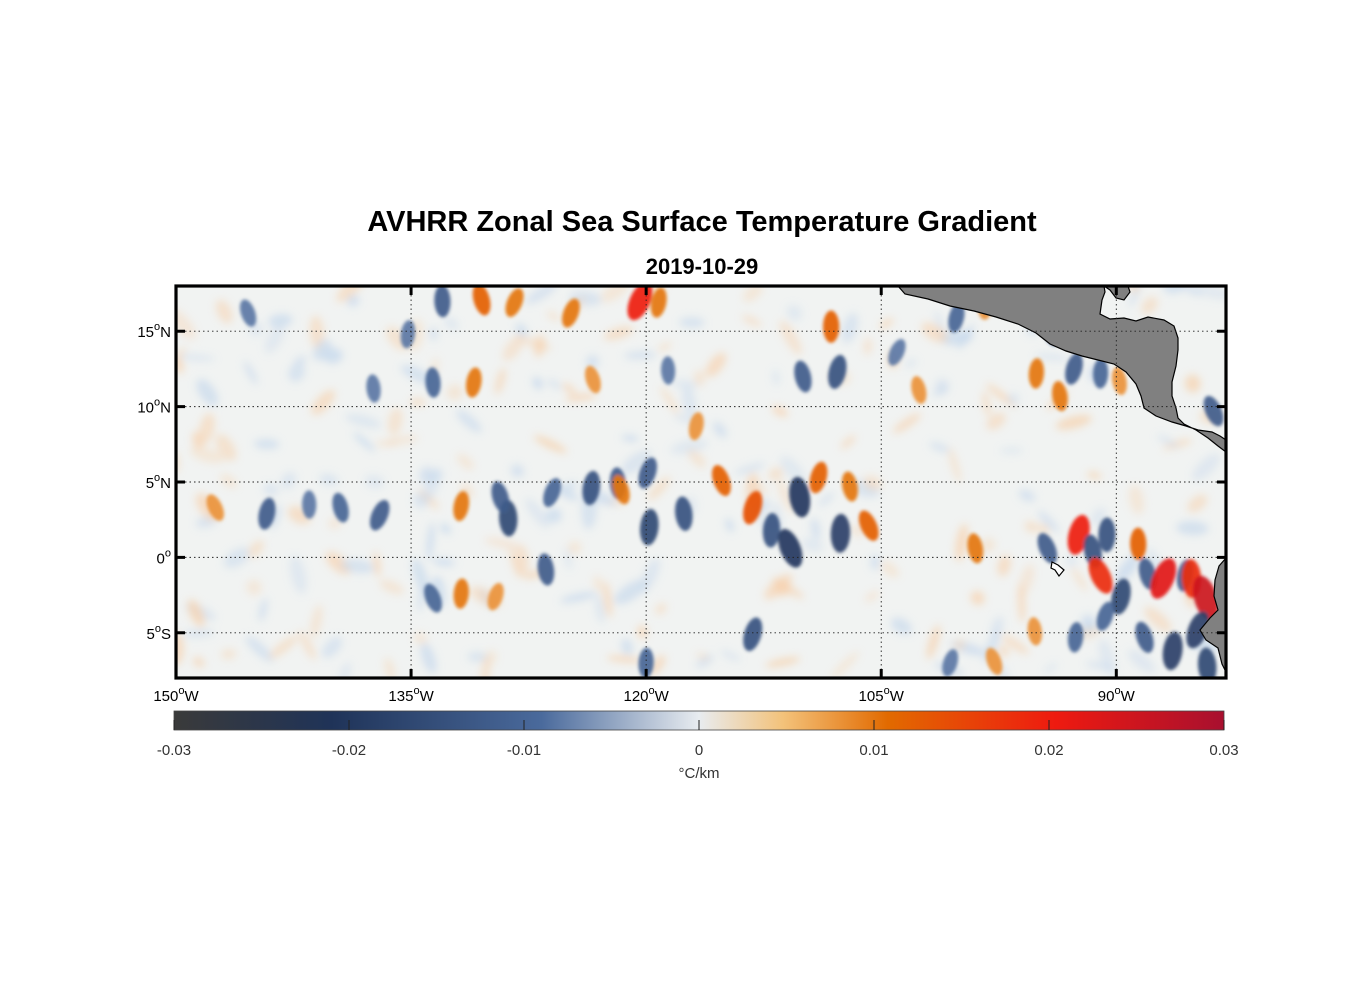 Image resolution: width=1356 pixels, height=1000 pixels. Describe the element at coordinates (699, 750) in the screenshot. I see `colorbar-tick-label: 0` at that location.